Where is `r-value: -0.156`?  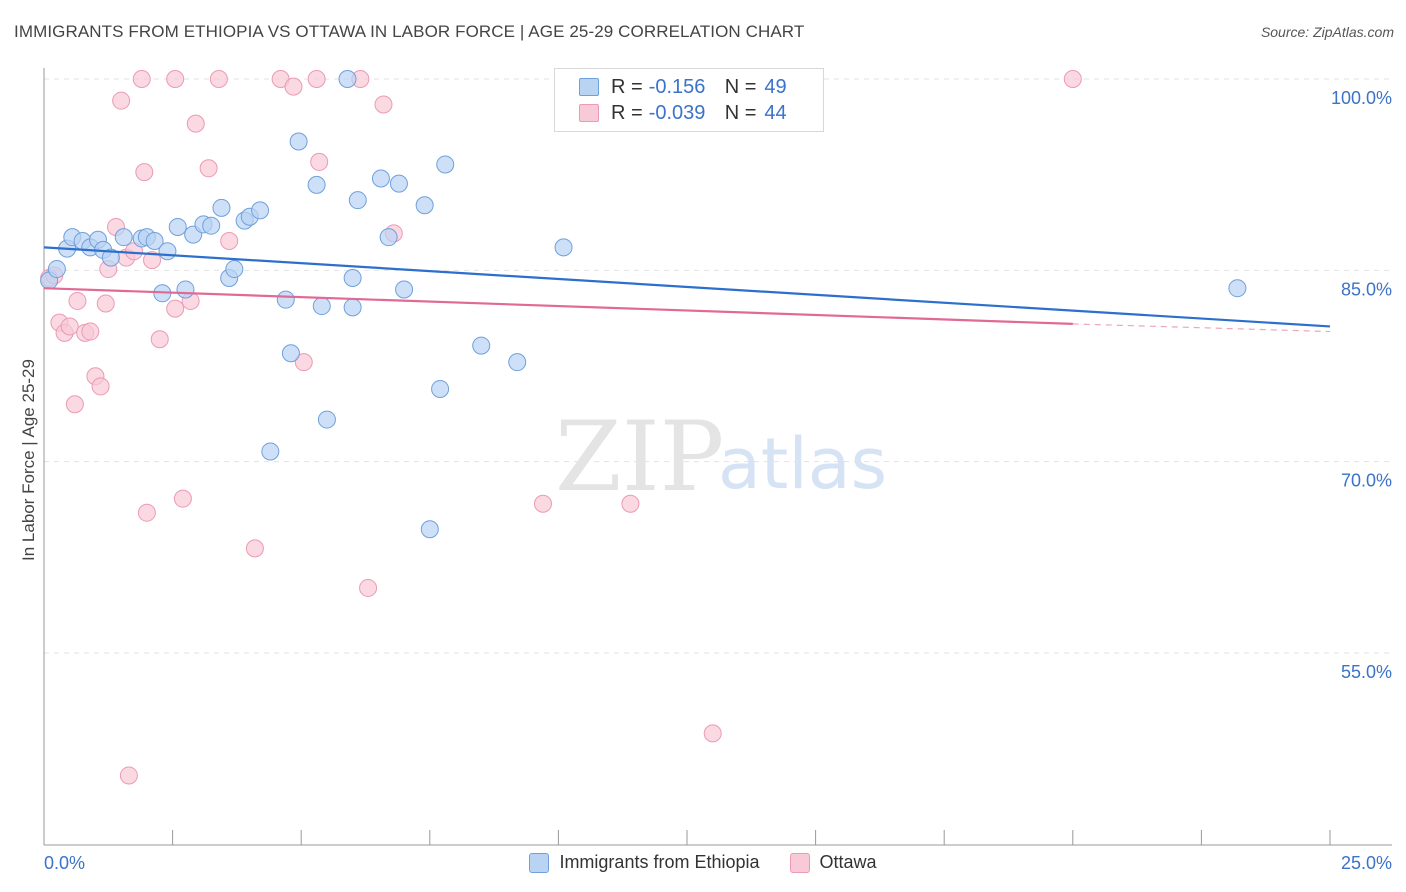
r-value: -0.156 is located at coordinates (677, 86).